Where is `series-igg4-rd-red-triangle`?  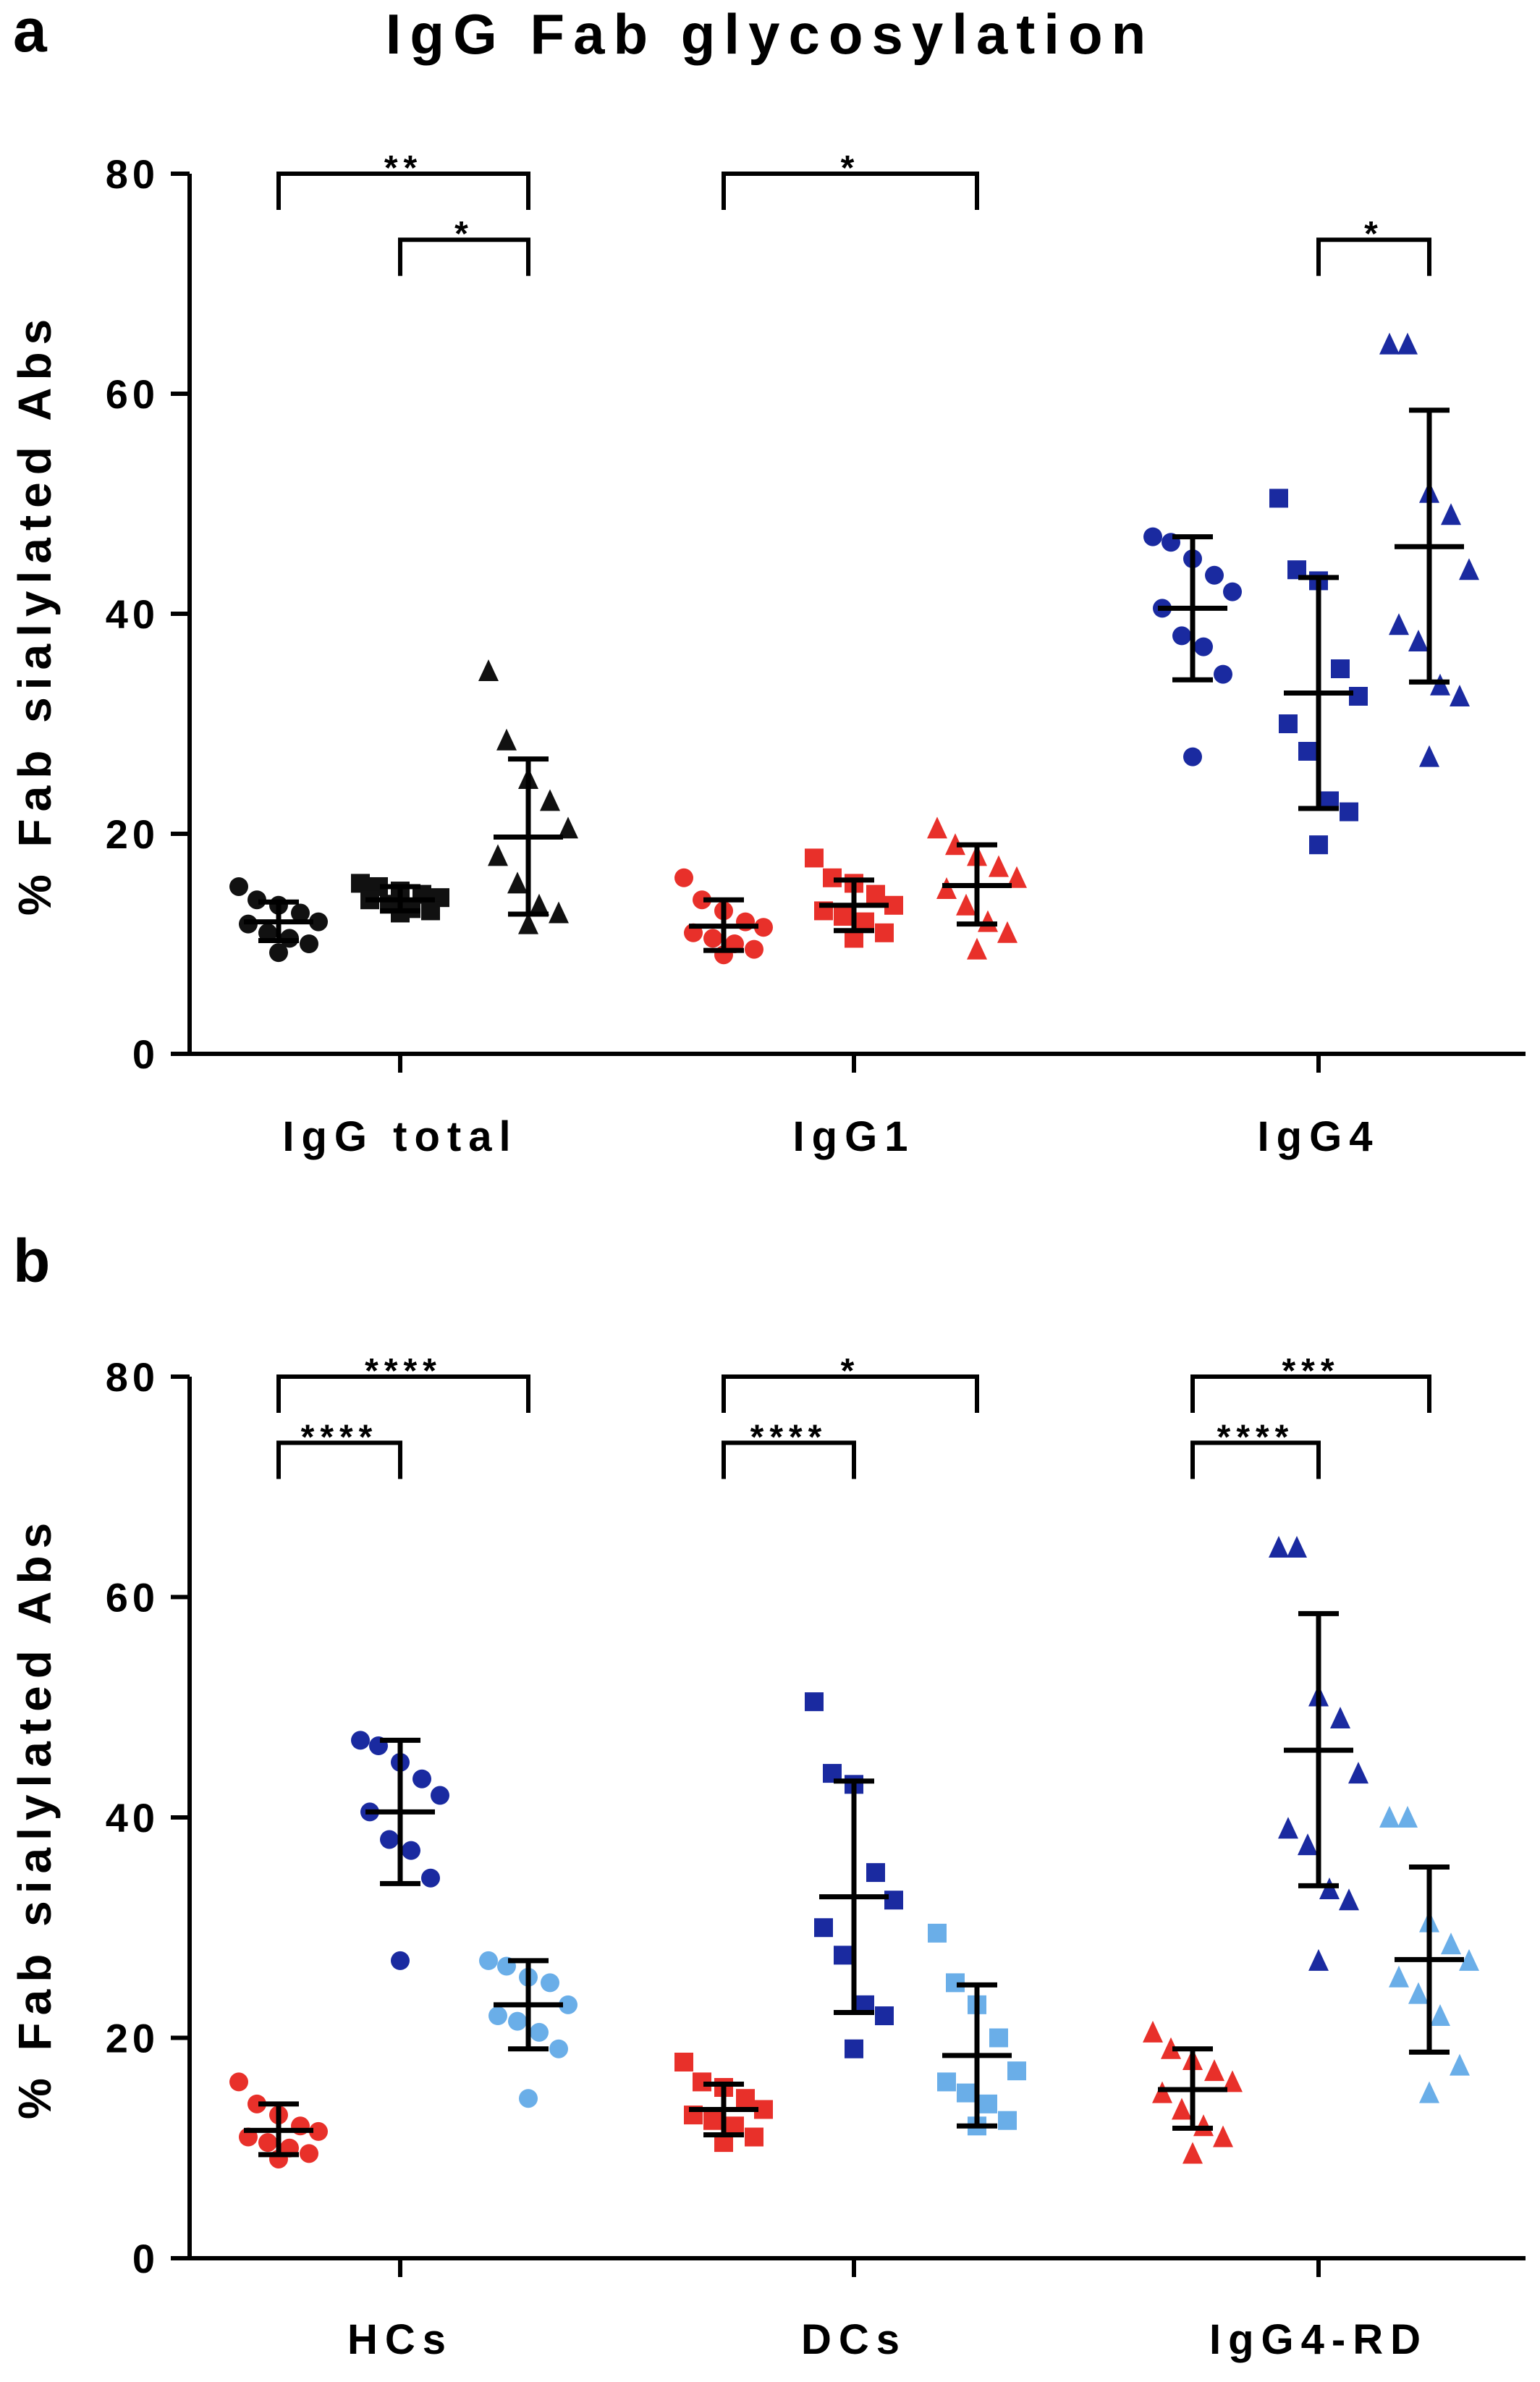
series-igg4-rd-red-triangle is located at coordinates (1193, 2092).